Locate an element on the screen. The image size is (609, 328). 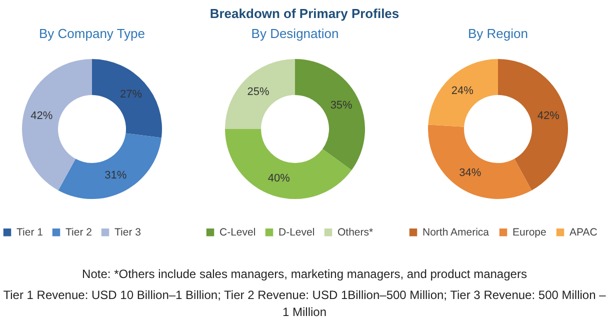
legend-label: Tier 3 is located at coordinates (128, 232).